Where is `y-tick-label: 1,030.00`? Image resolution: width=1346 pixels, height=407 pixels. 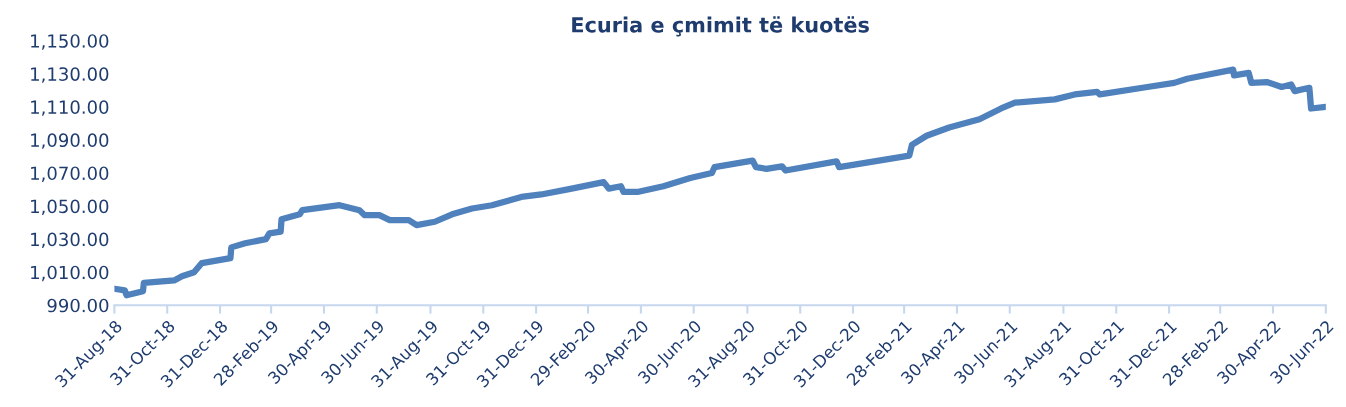
y-tick-label: 1,030.00 is located at coordinates (70, 240).